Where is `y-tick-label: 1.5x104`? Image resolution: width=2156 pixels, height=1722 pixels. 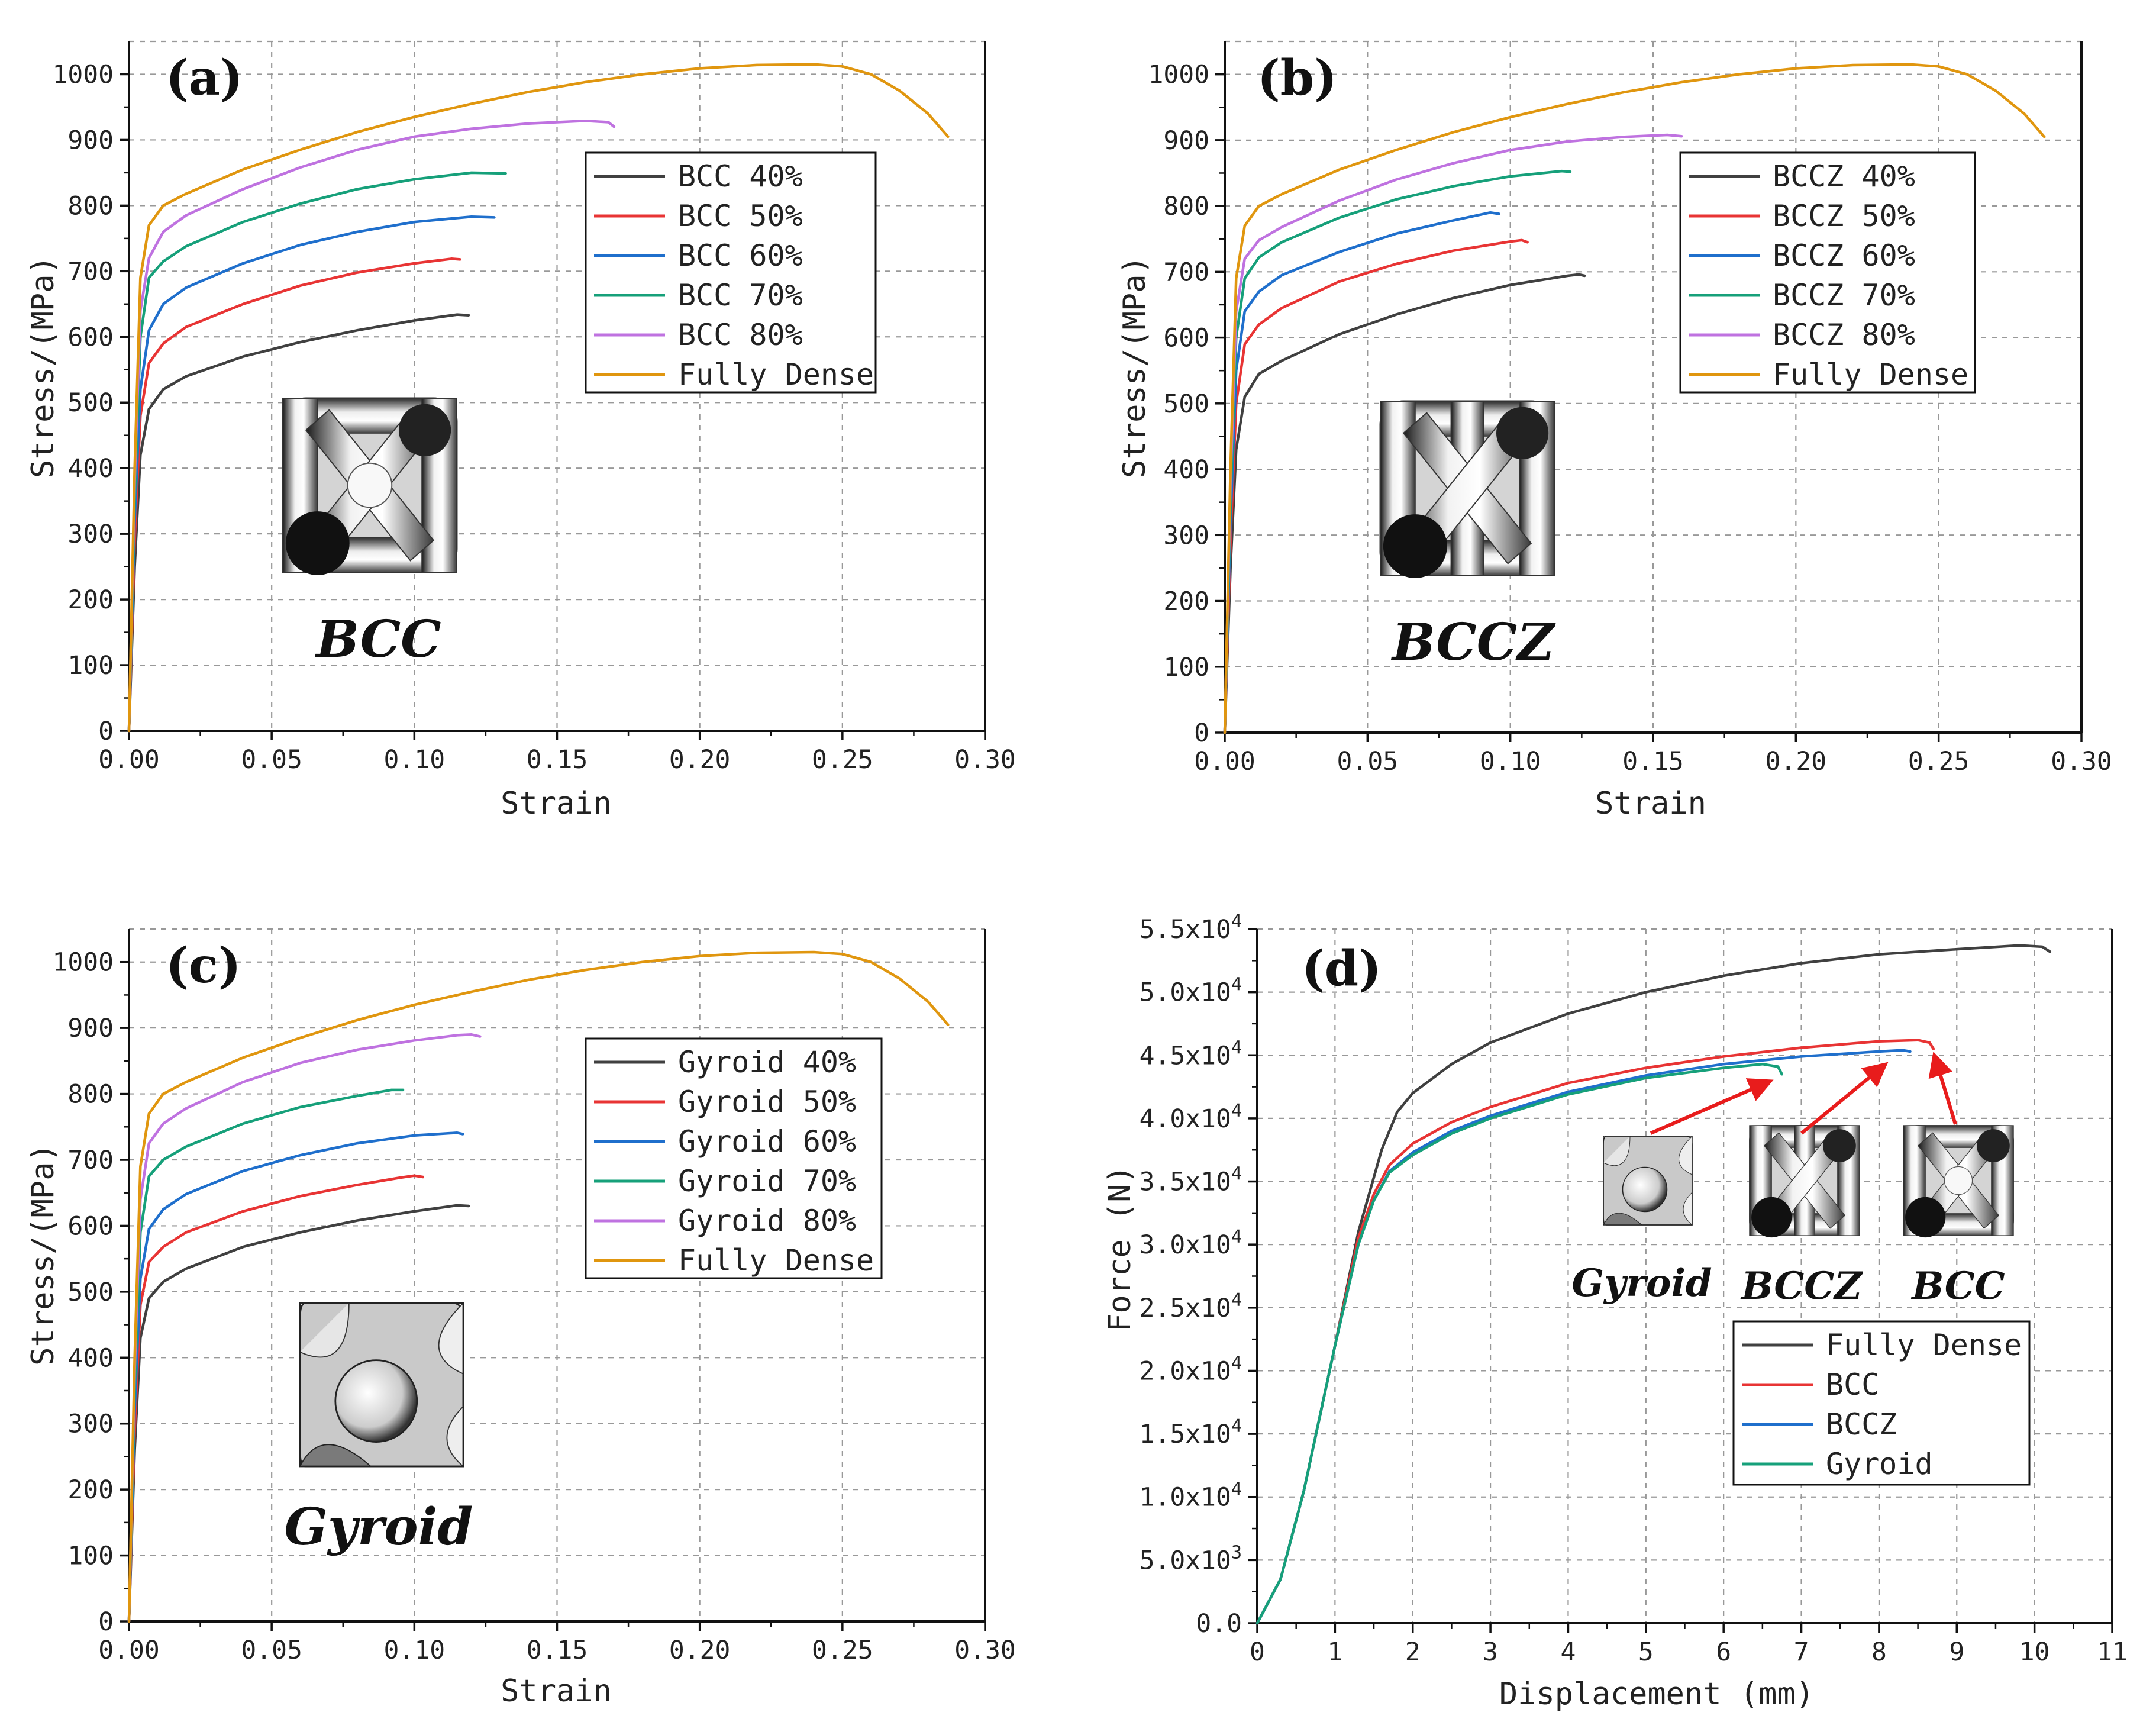
y-tick-label: 1.5x104 is located at coordinates (1191, 1432).